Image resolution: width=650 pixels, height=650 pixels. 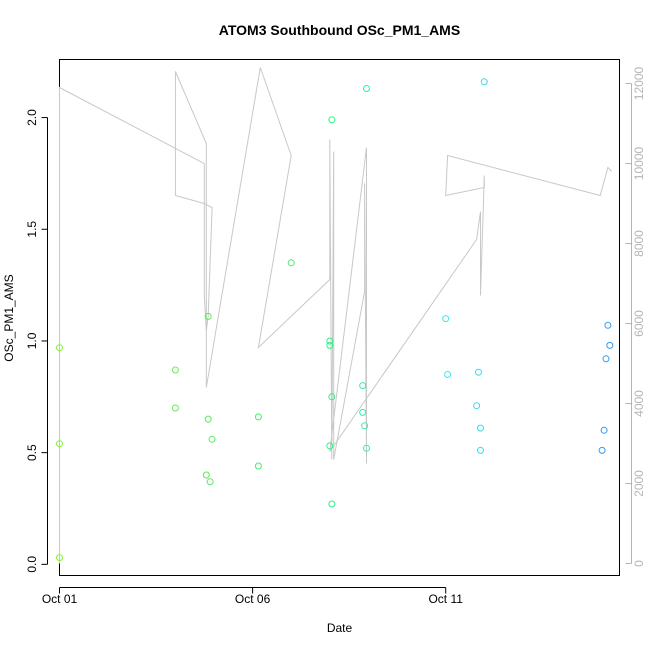 I want to click on x-tick-label: Oct 06, so click(x=253, y=599).